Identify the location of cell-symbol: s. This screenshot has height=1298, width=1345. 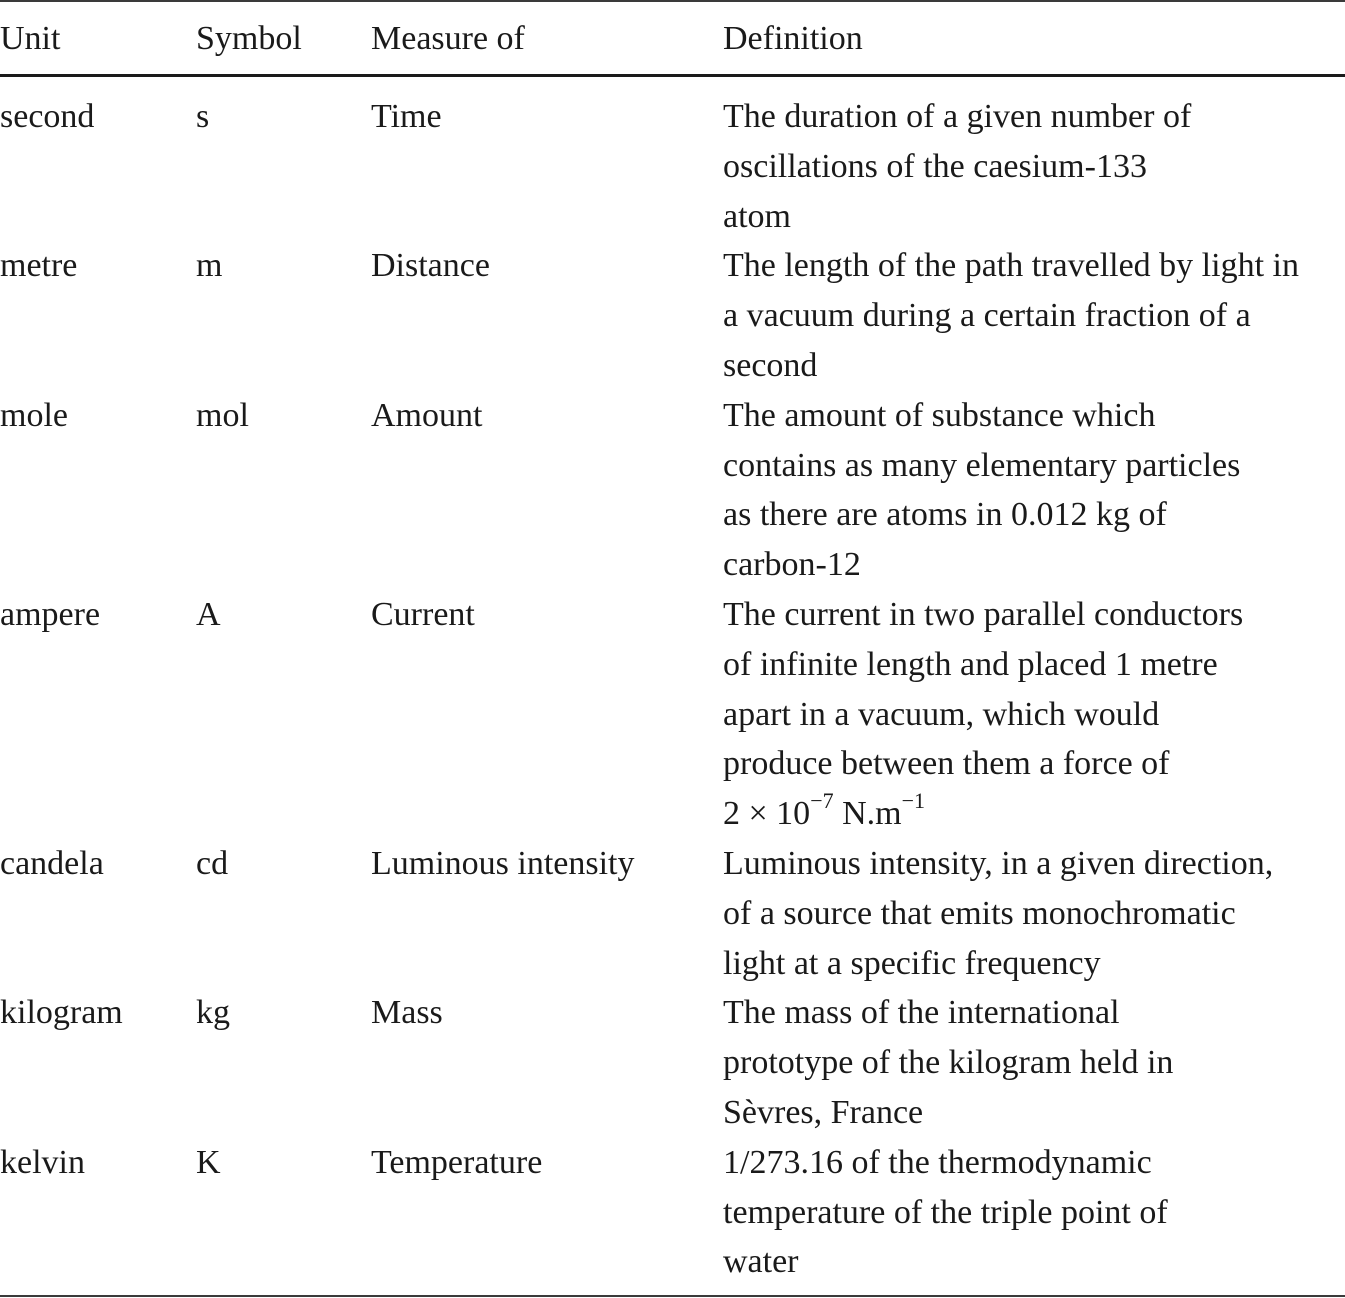
(203, 116).